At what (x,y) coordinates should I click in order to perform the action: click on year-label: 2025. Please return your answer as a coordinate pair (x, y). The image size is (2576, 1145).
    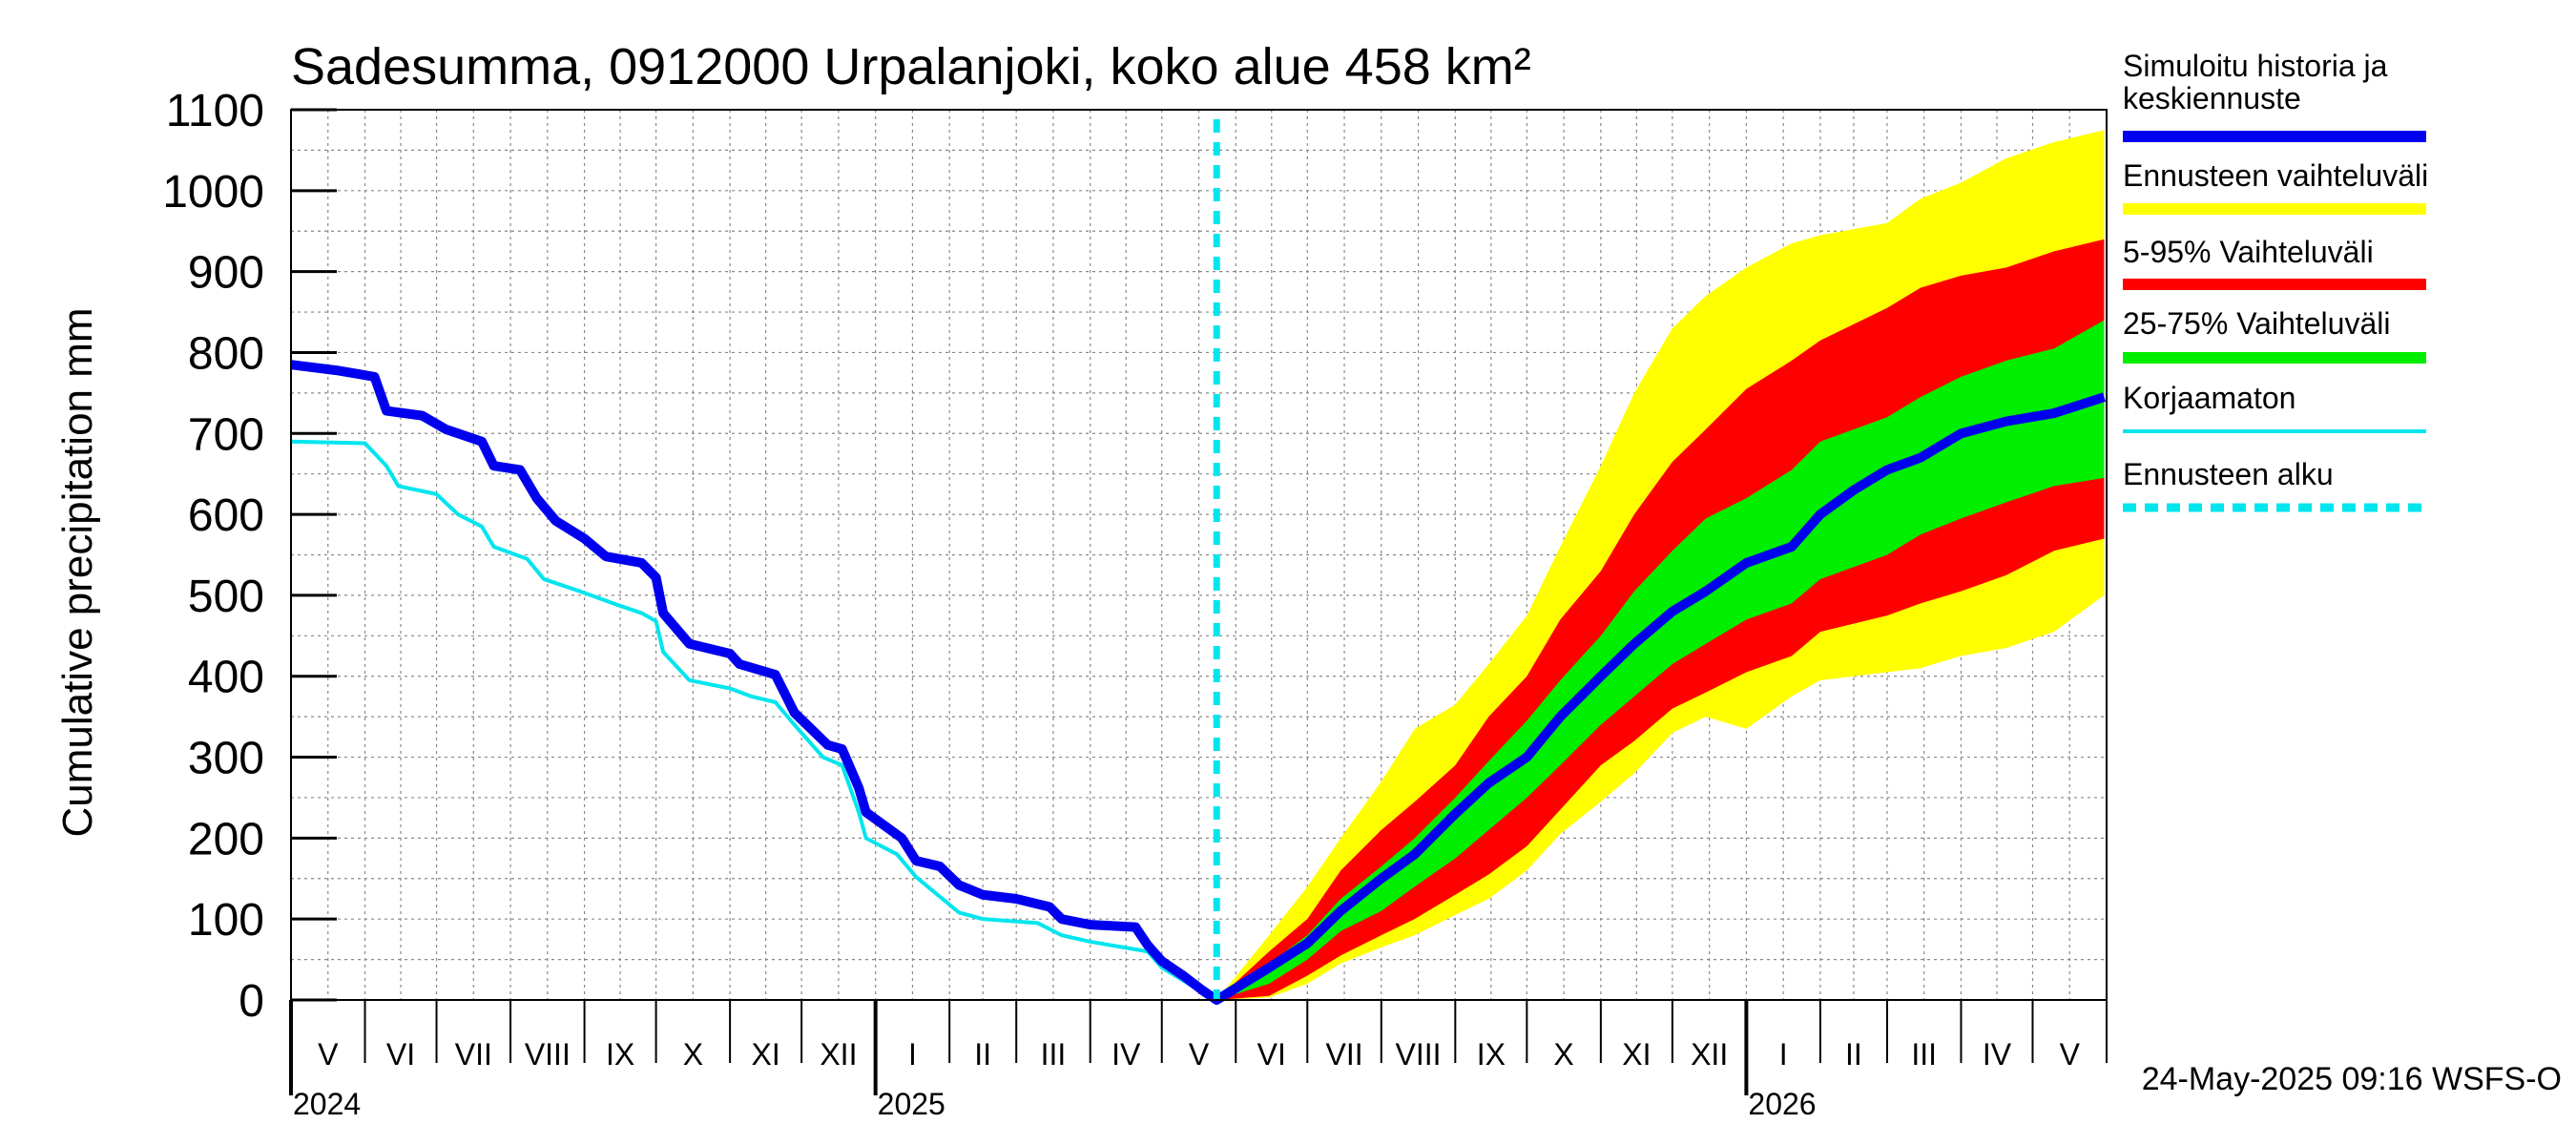
    Looking at the image, I should click on (911, 1104).